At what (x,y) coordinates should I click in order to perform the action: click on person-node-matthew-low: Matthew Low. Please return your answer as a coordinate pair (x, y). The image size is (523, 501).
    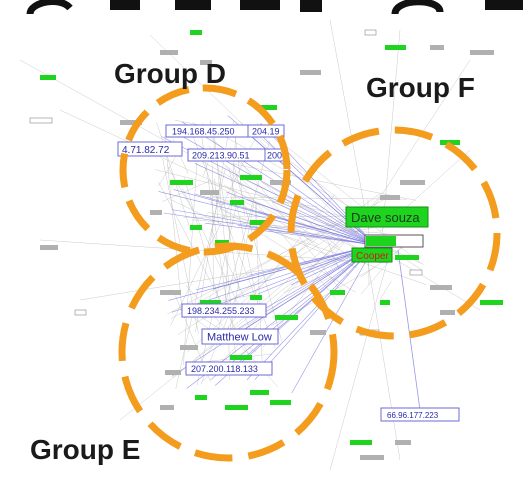
    Looking at the image, I should click on (240, 336).